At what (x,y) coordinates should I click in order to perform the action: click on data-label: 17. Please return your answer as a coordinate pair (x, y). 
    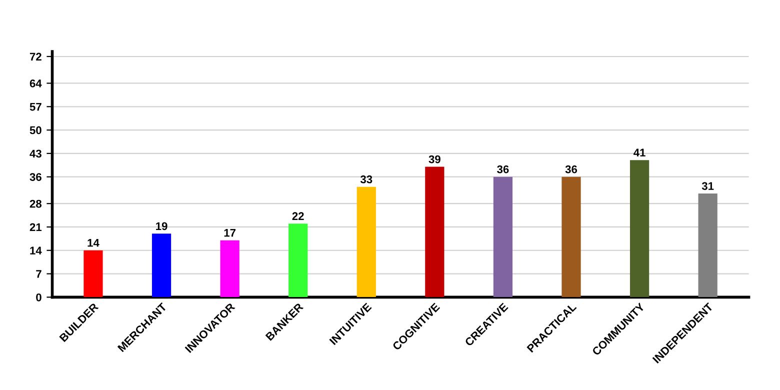
    Looking at the image, I should click on (230, 233).